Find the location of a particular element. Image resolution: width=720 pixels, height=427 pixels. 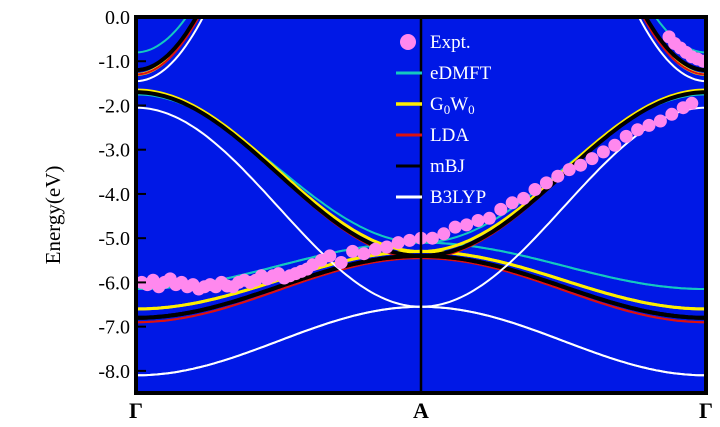

y-tick-label: -1.0 is located at coordinates (114, 62).